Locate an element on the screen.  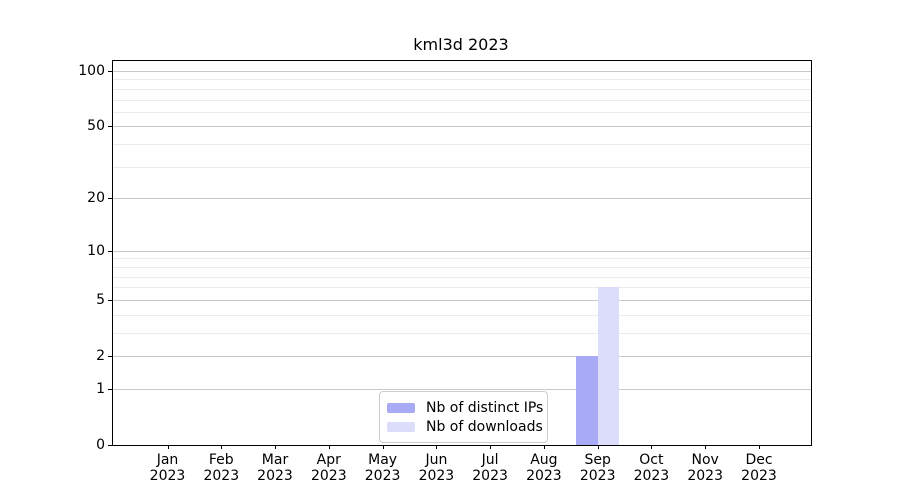
x-tick-label-jul: Jul 2023 is located at coordinates (490, 468).